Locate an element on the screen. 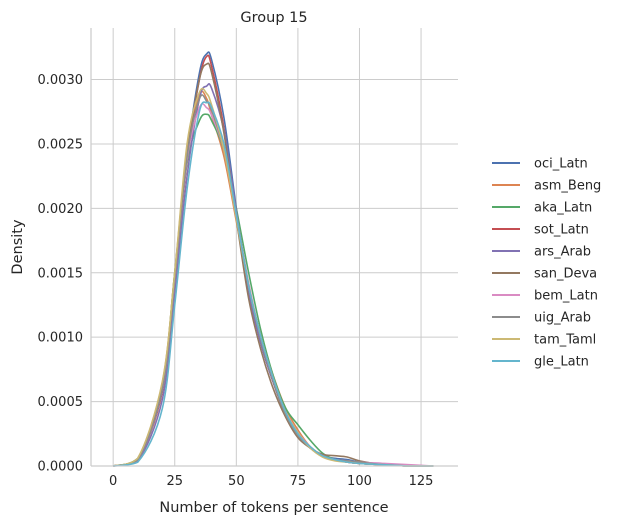  legend-label: uig_Arab is located at coordinates (562, 318).